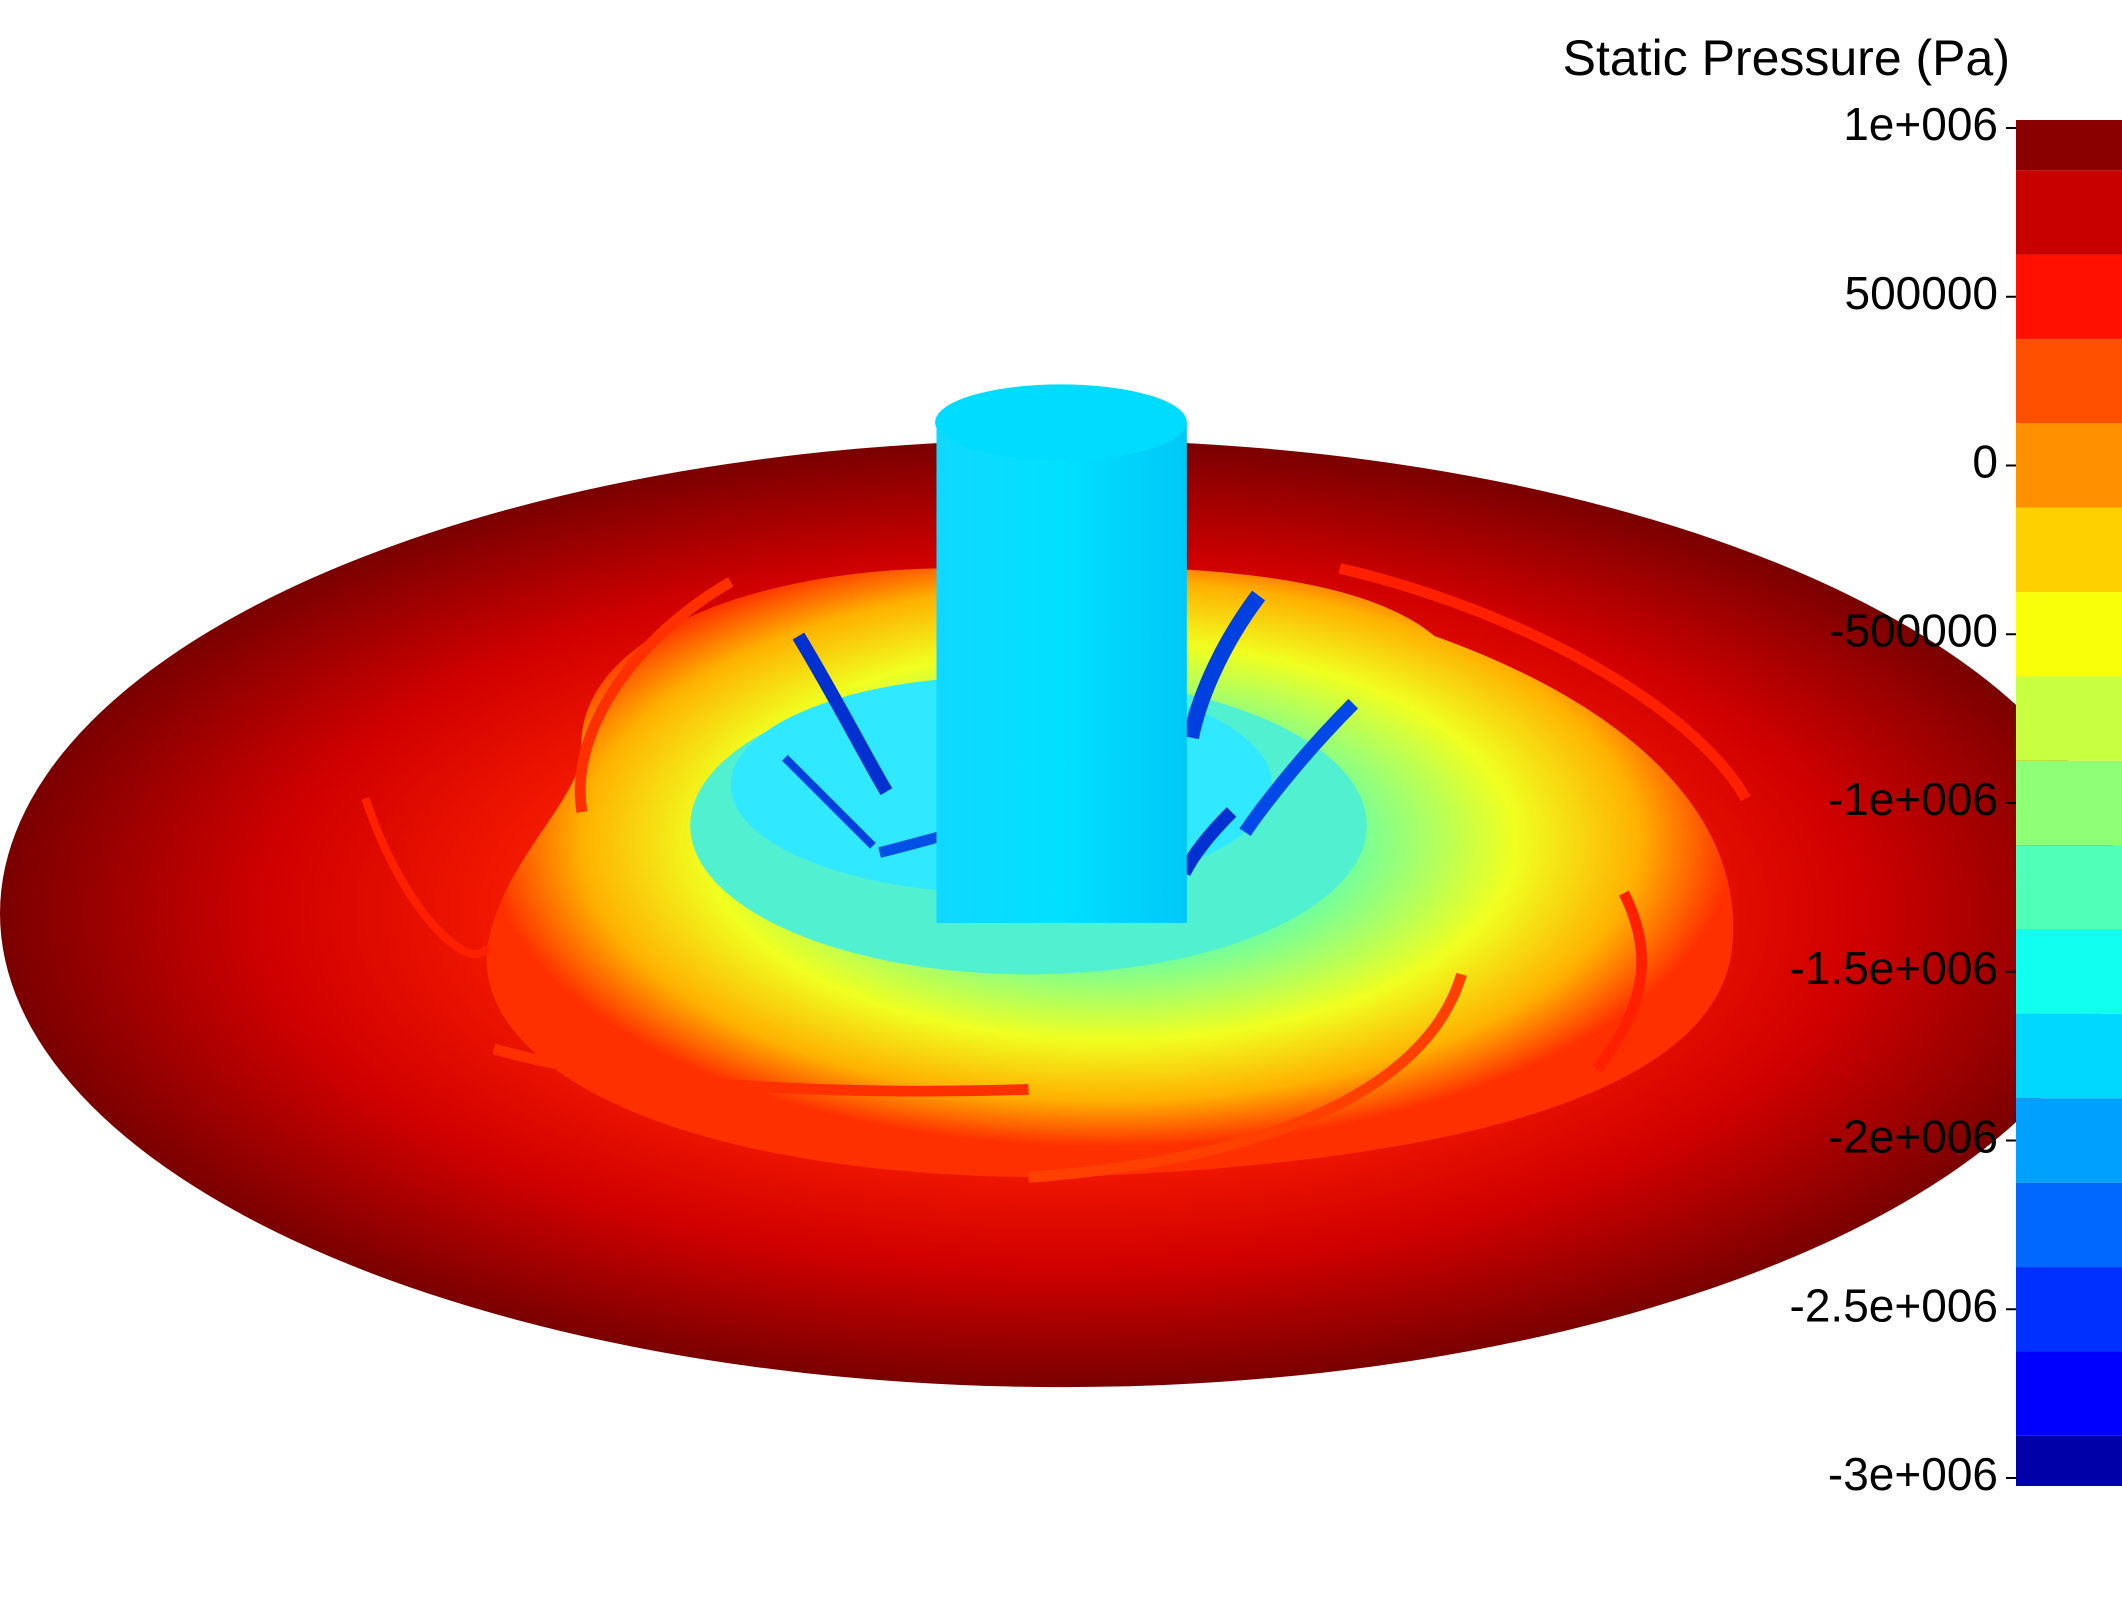  Describe the element at coordinates (1913, 1137) in the screenshot. I see `tick-label: -2e+006` at that location.